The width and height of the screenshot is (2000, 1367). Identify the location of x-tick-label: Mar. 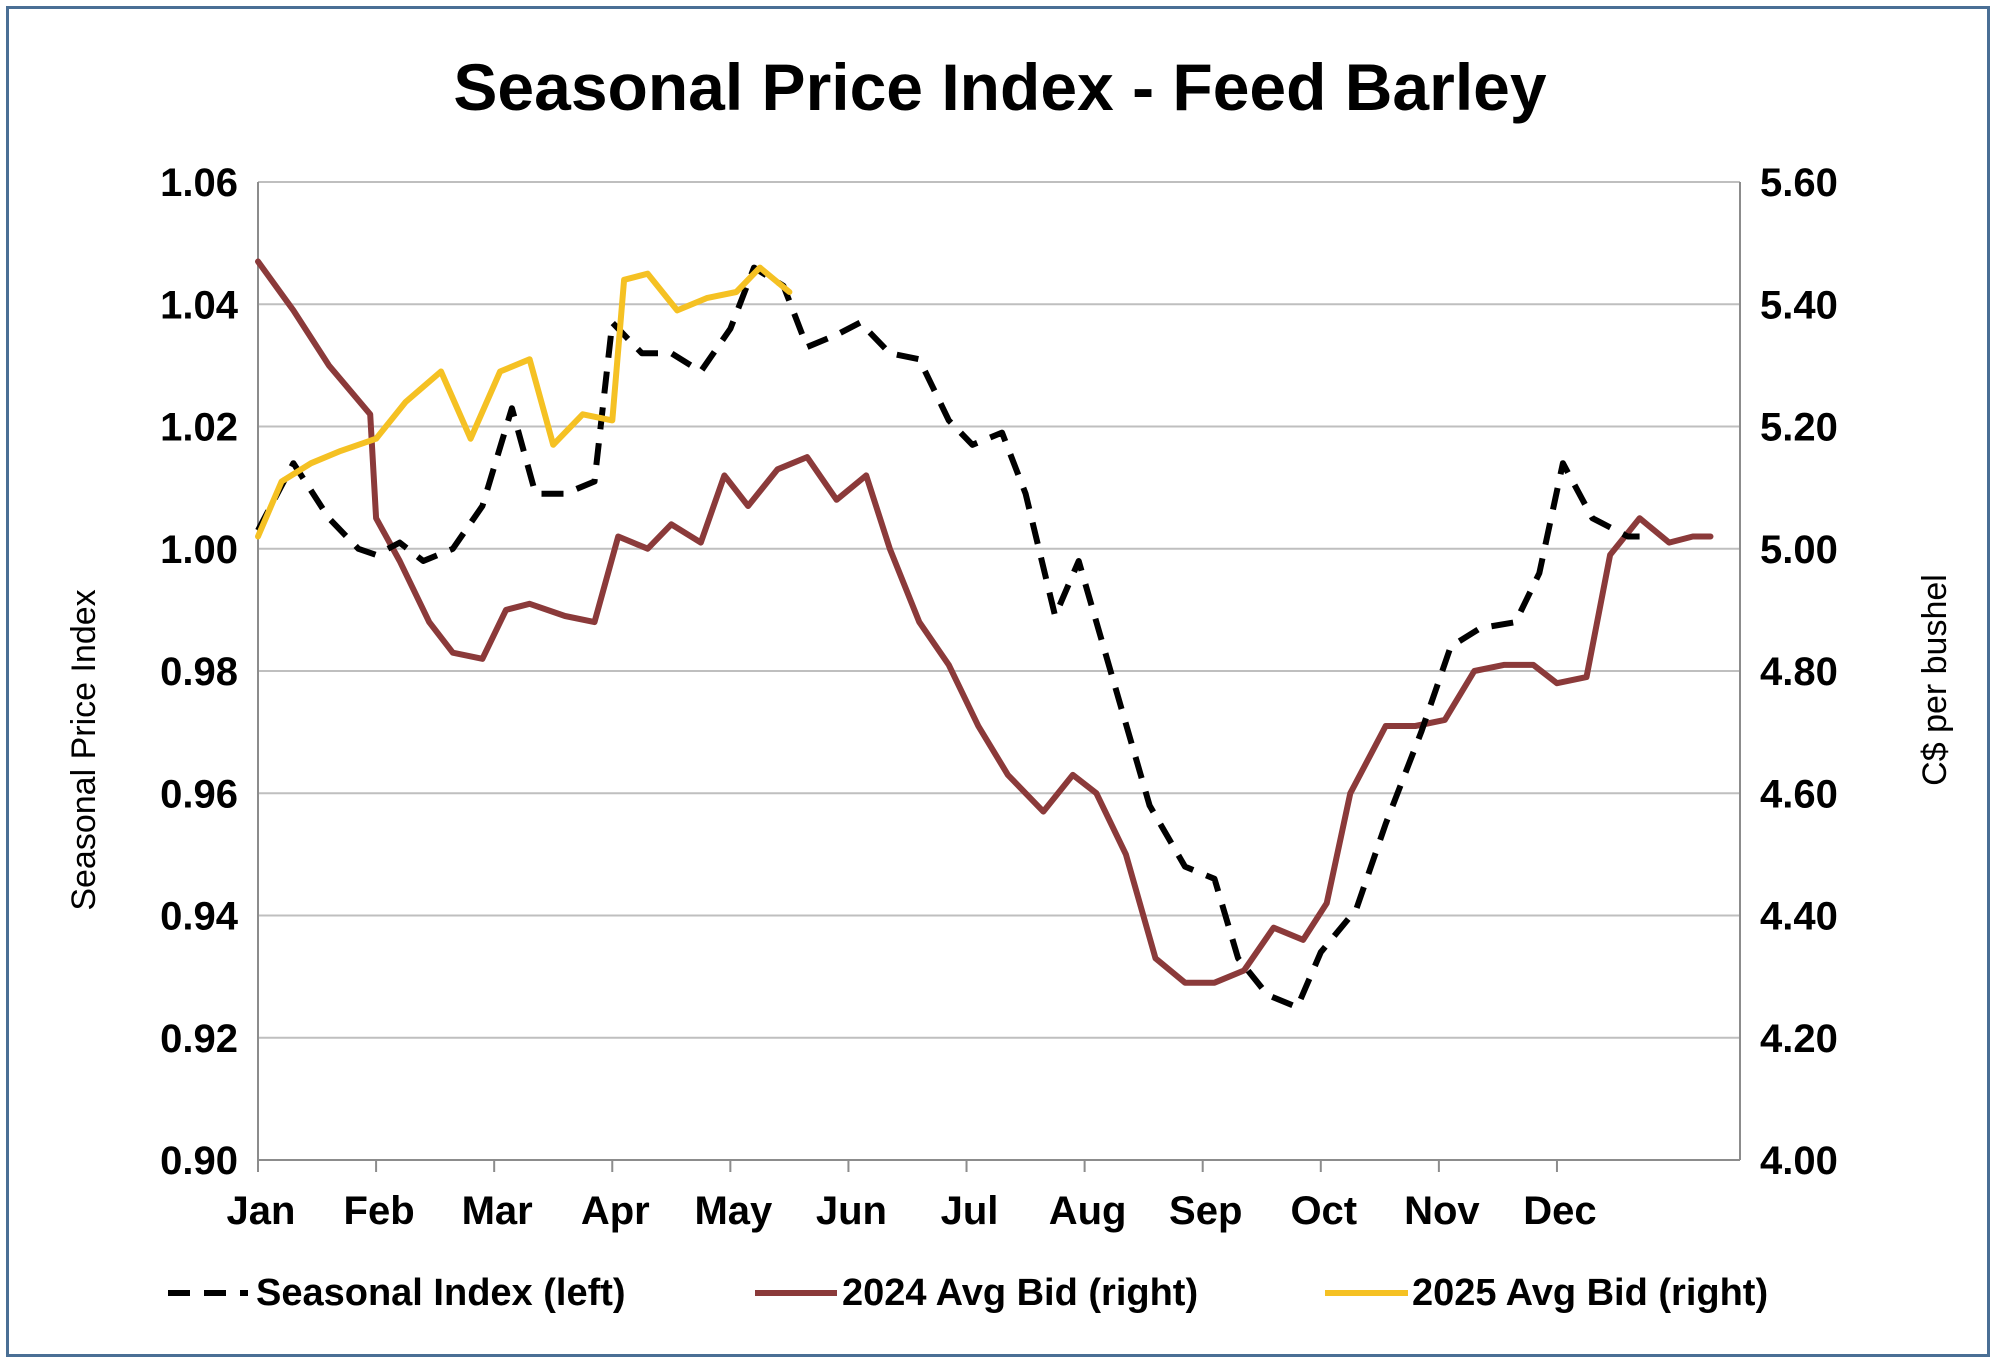
(497, 1211).